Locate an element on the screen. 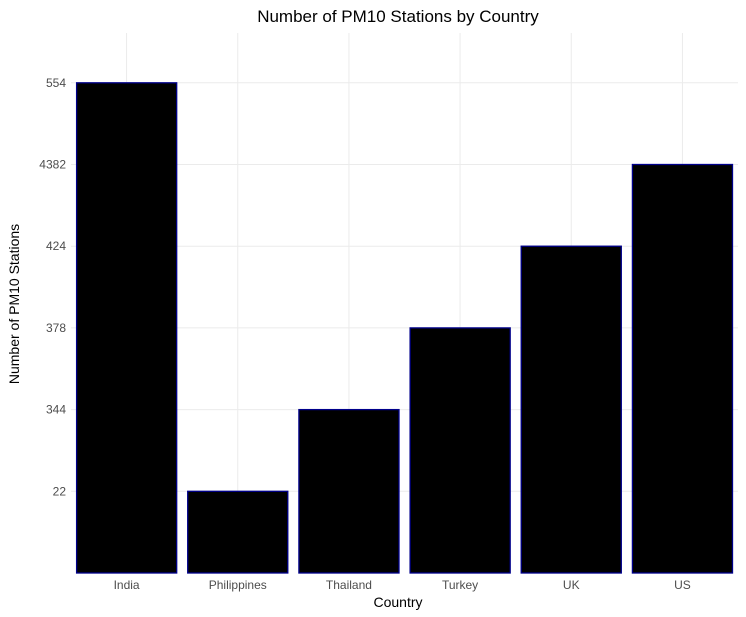  x-tick-label: Turkey is located at coordinates (460, 585).